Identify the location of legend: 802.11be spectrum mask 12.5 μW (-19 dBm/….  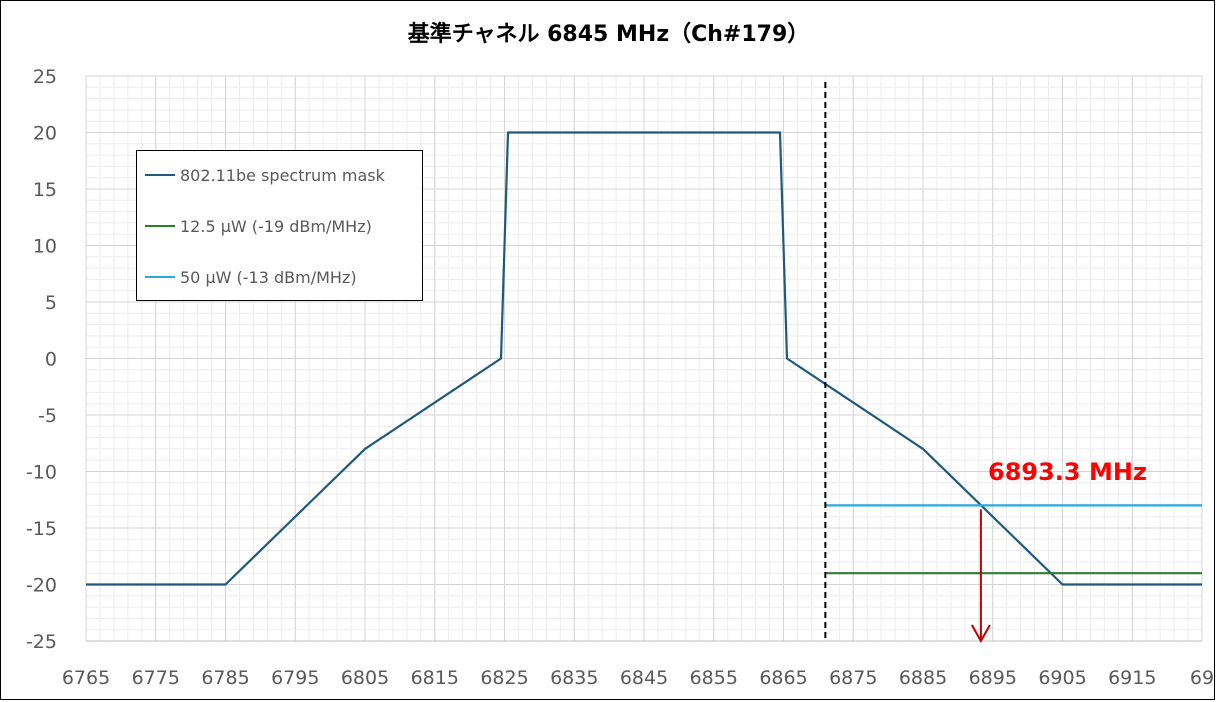
(279, 225).